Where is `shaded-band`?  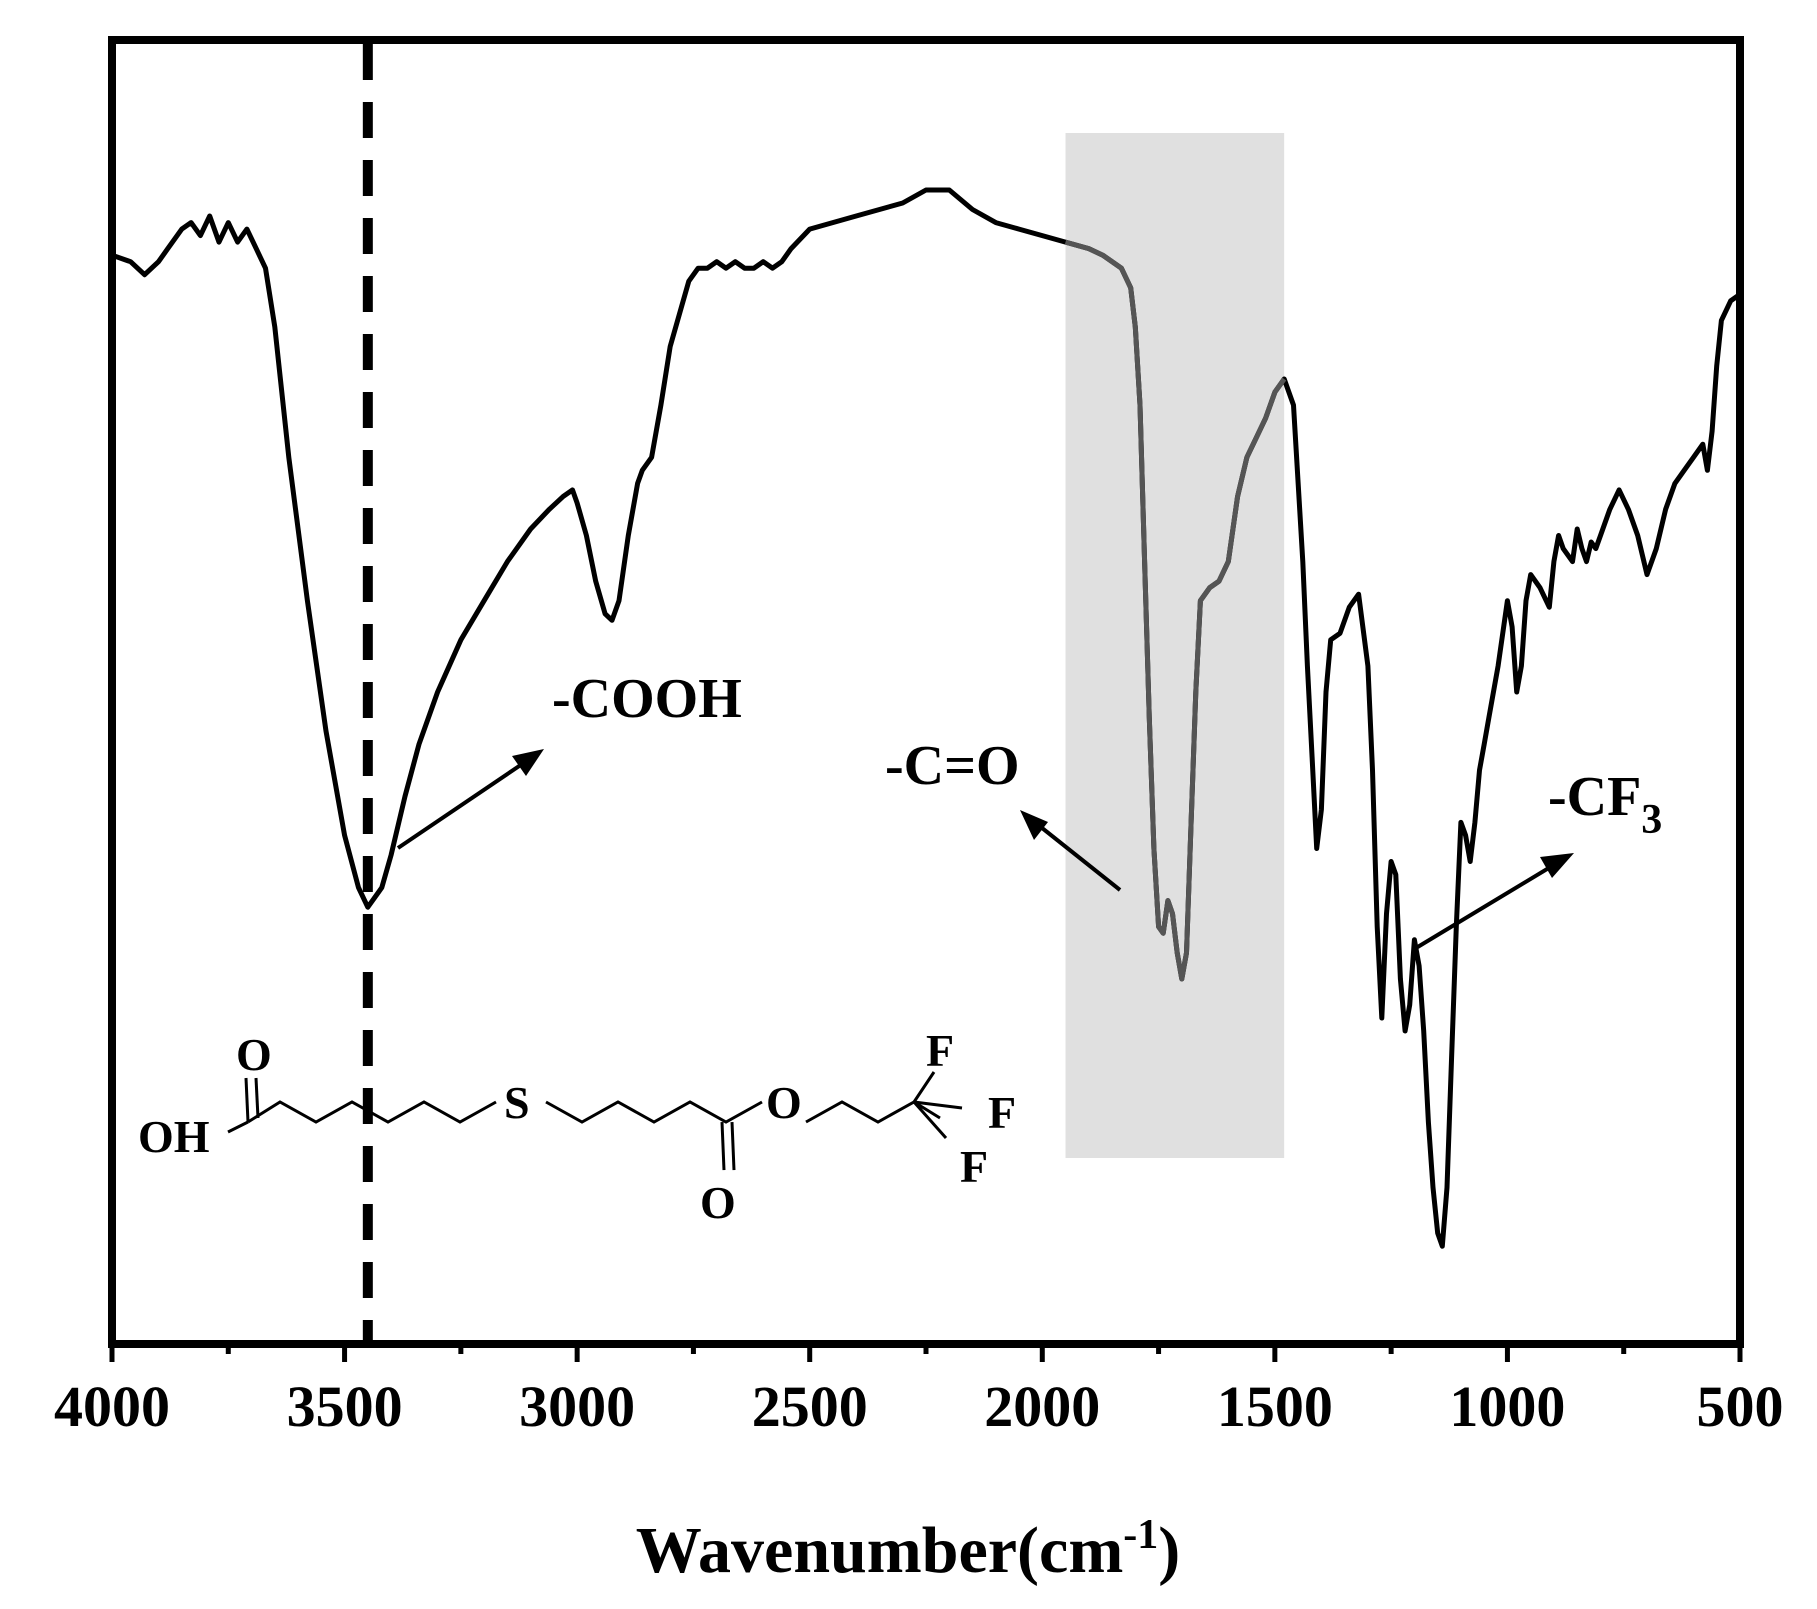
shaded-band is located at coordinates (1175, 645).